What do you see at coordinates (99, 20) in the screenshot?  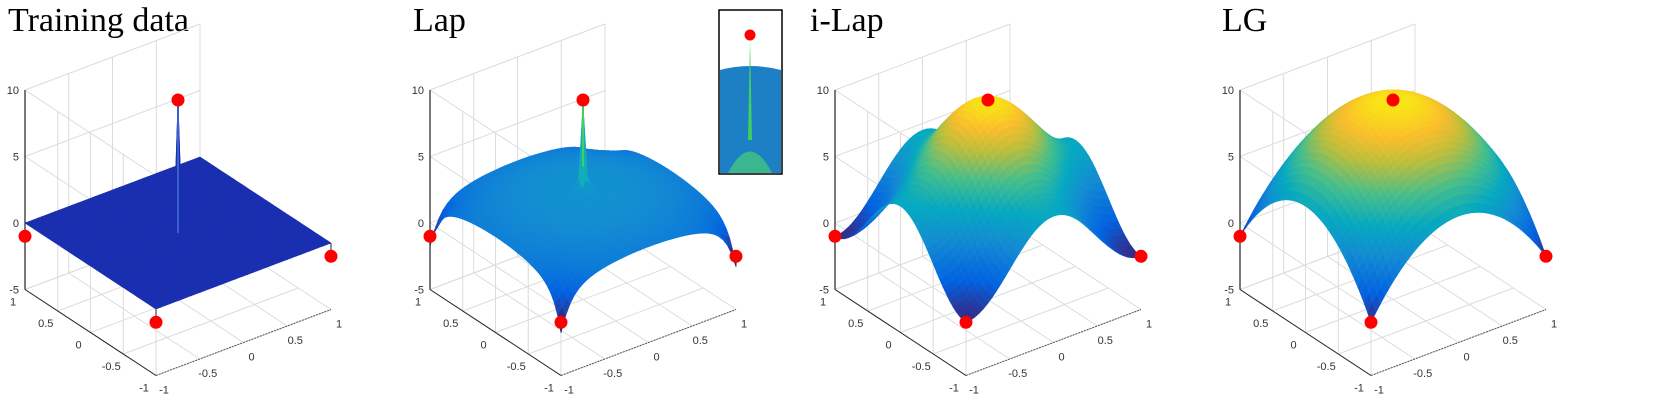 I see `panel-title-training: Training data` at bounding box center [99, 20].